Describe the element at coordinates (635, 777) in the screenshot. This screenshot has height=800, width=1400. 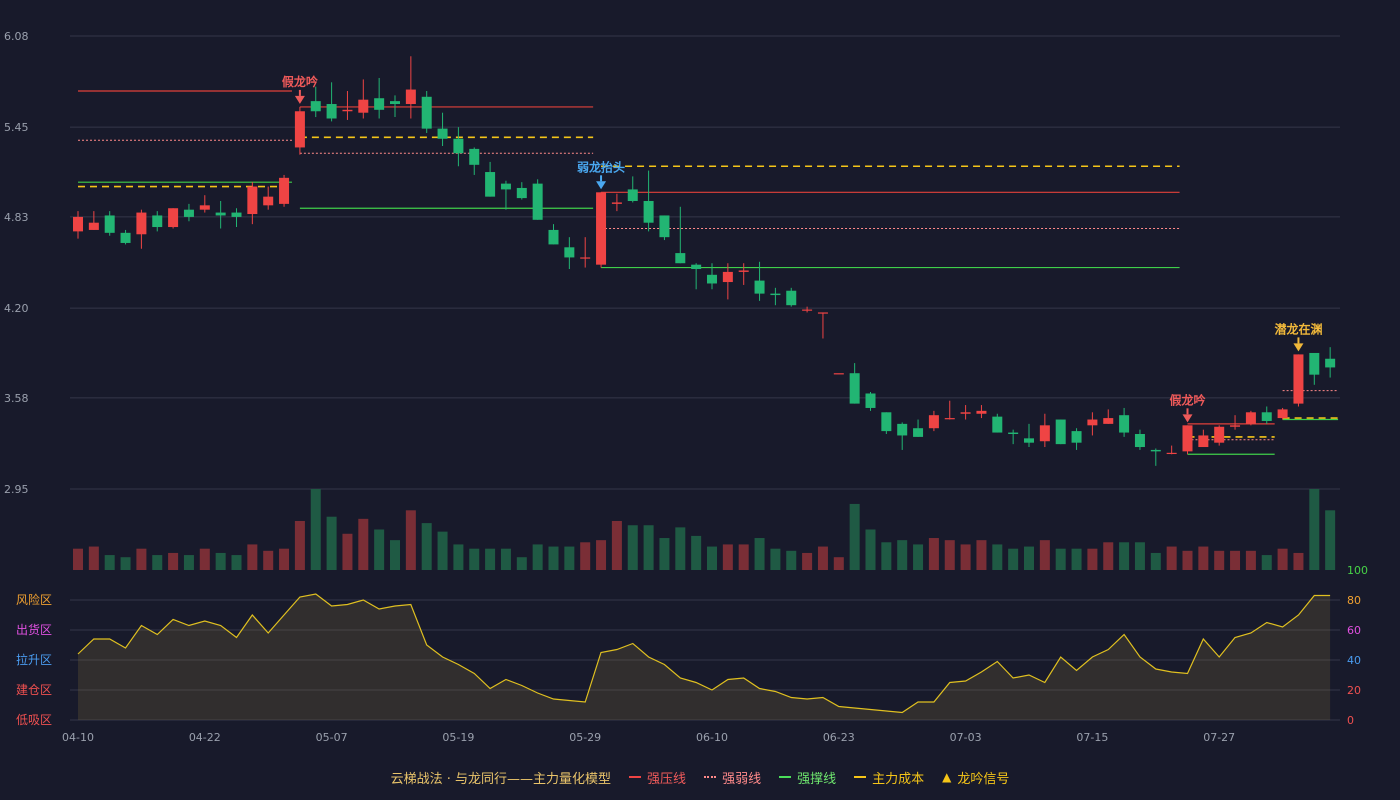
I see `legend-swatch-solid-red` at that location.